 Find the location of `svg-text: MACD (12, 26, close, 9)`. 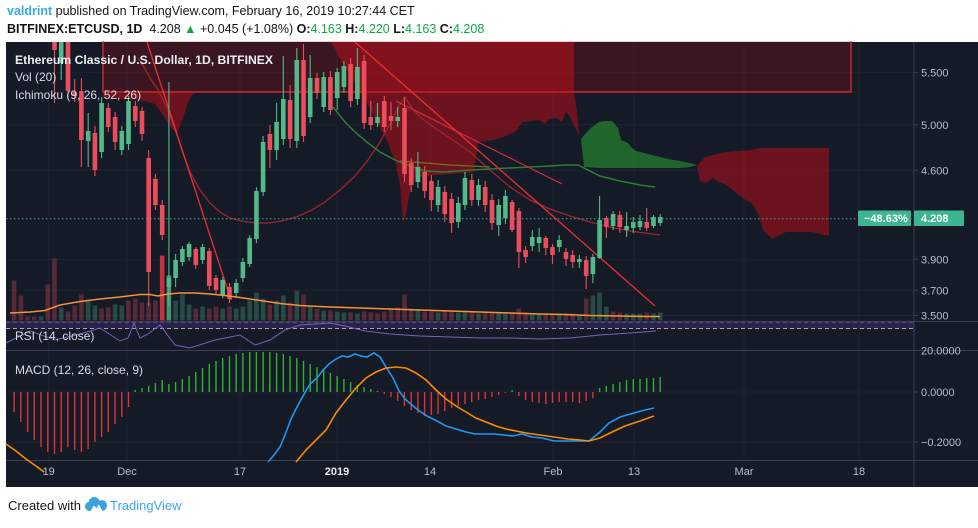

svg-text: MACD (12, 26, close, 9) is located at coordinates (79, 370).